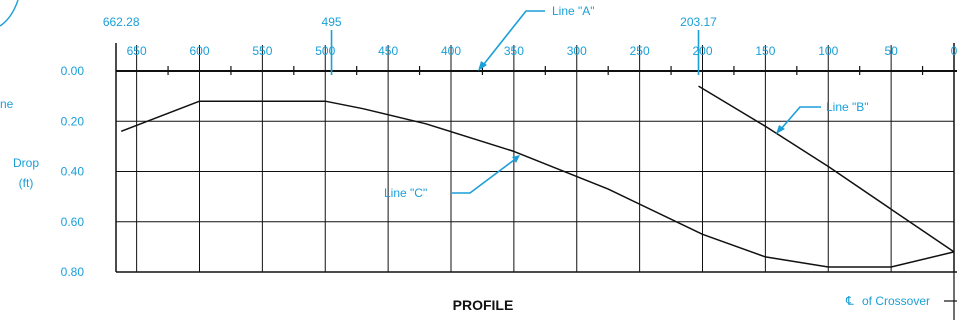  What do you see at coordinates (828, 51) in the screenshot?
I see `x-tick-label: 100` at bounding box center [828, 51].